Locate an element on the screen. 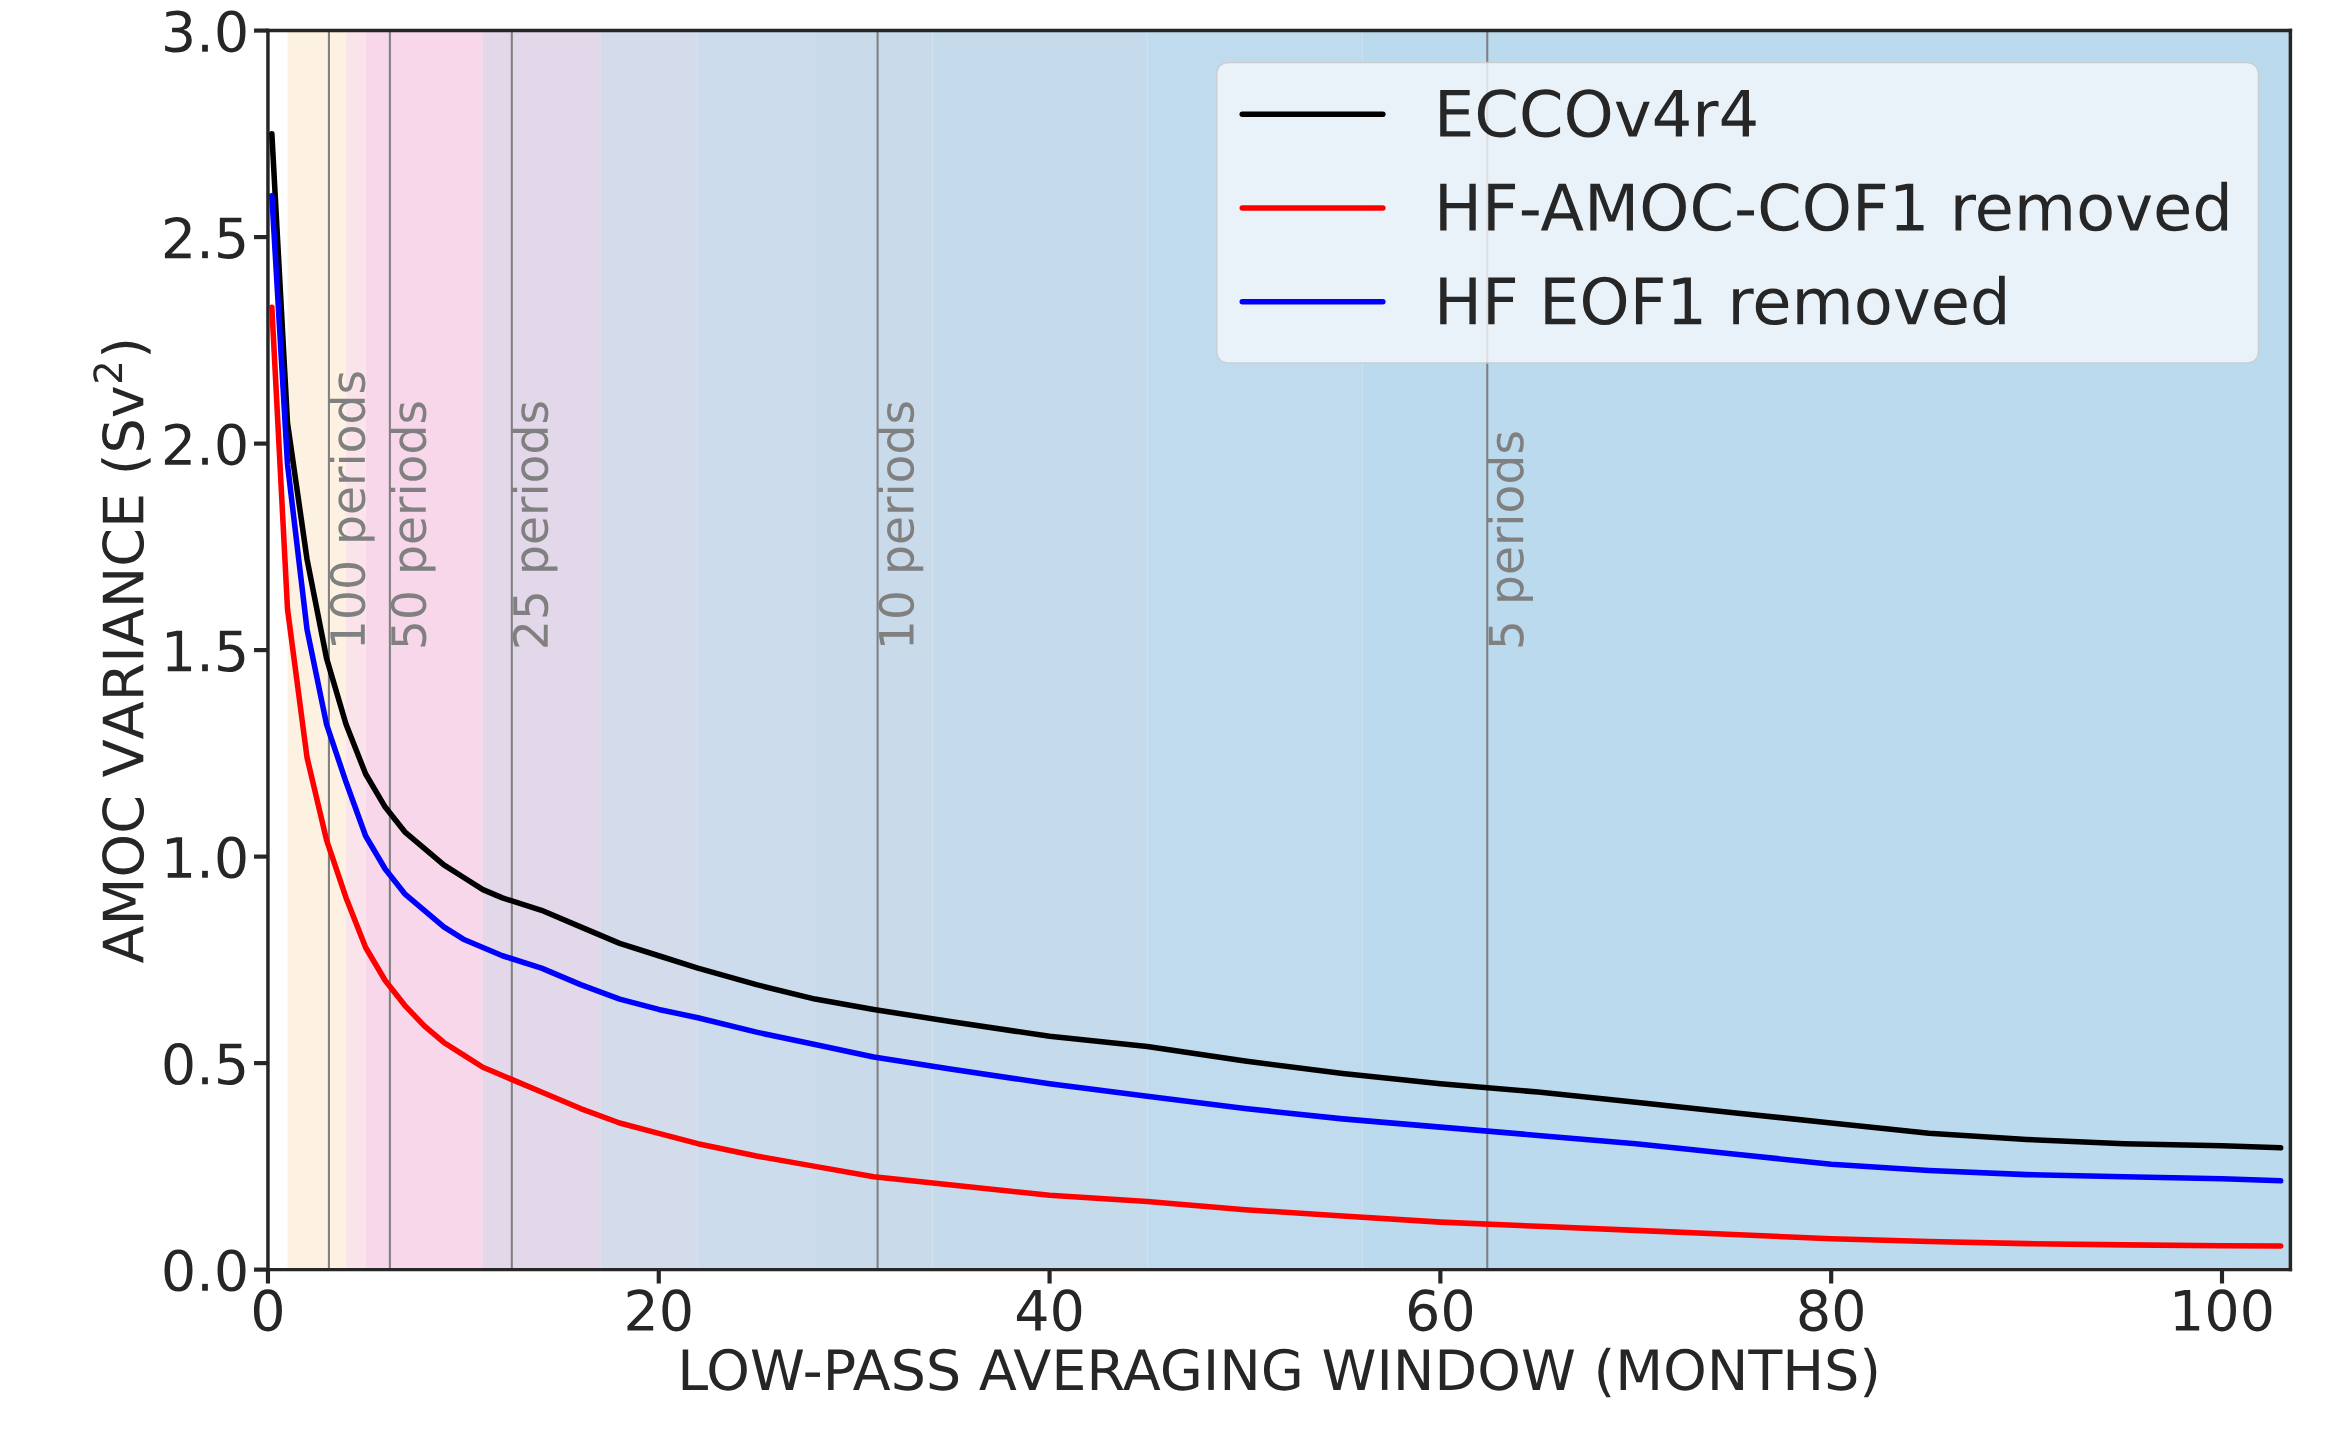 The image size is (2330, 1456). ref-line-label: 5 periods is located at coordinates (1510, 539).